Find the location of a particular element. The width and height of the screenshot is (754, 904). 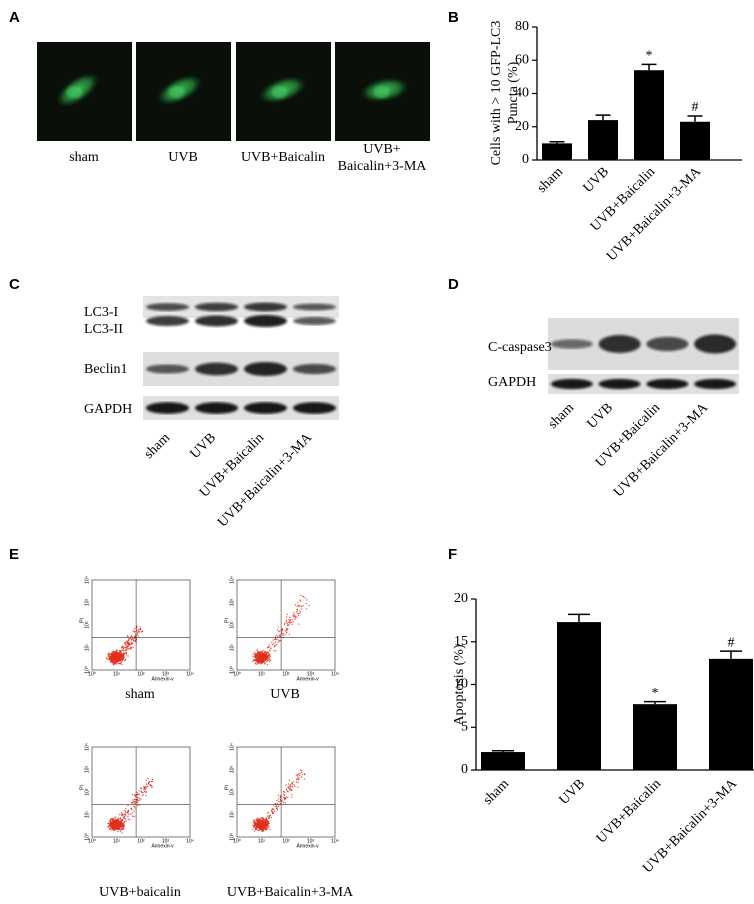

row-label: C-caspase3 is located at coordinates (520, 347).